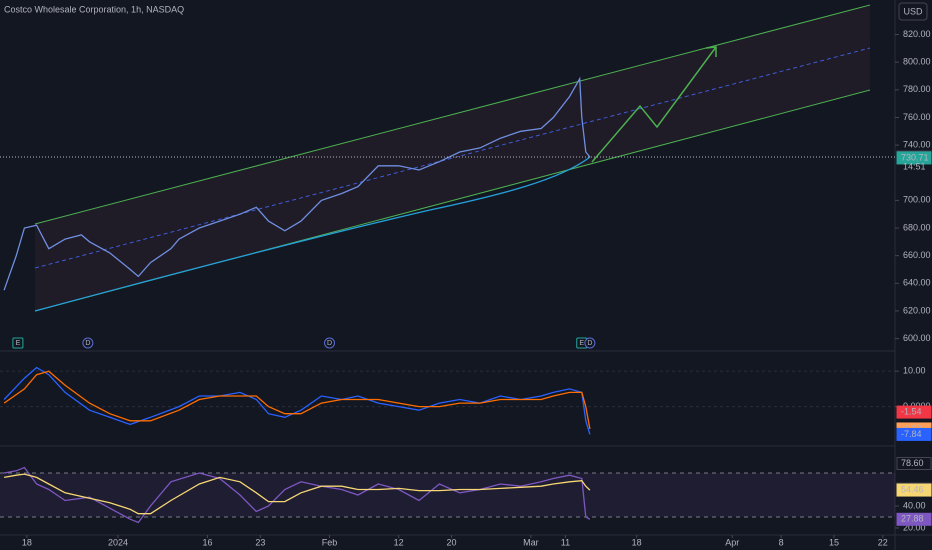 This screenshot has height=550, width=932. Describe the element at coordinates (917, 283) in the screenshot. I see `y-tick-label: 640.00` at that location.